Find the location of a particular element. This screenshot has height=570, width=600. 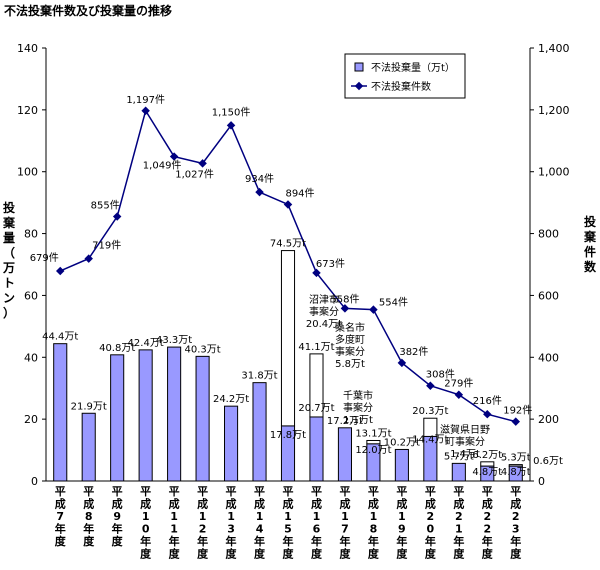

x-tick-label: 平成 9 年度 is located at coordinates (118, 516).